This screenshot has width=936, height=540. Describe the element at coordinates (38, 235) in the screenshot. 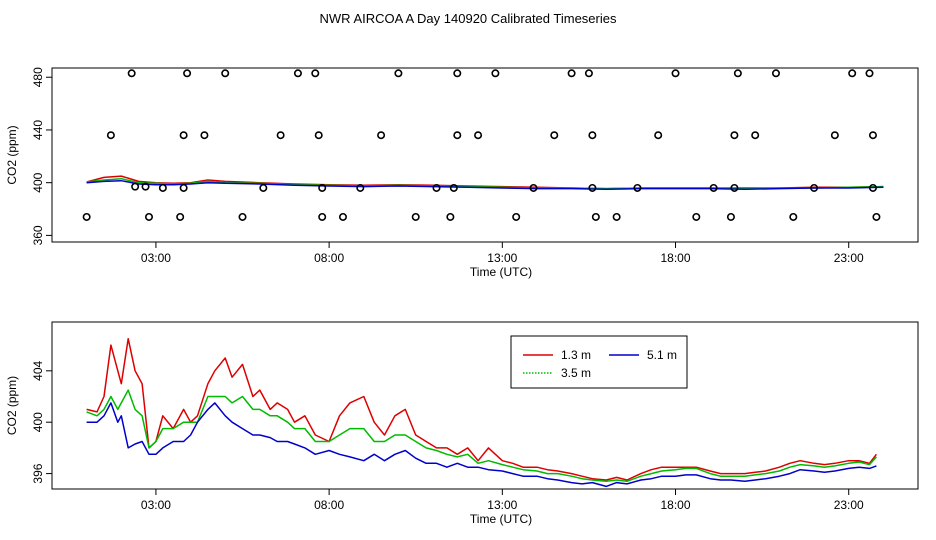

I see `y-tick-label: 360` at that location.